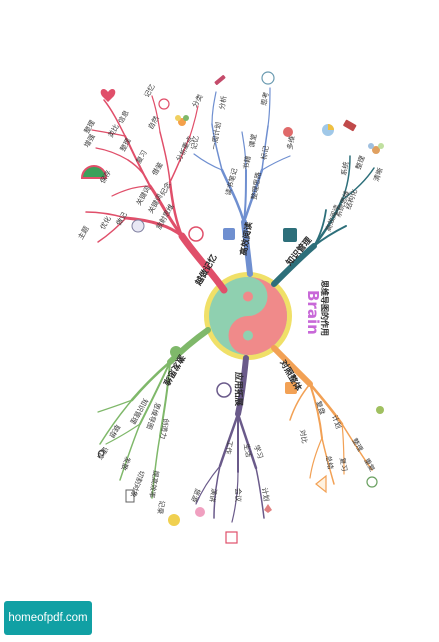 This screenshot has height=642, width=439. Describe the element at coordinates (265, 98) in the screenshot. I see `label: 思考` at that location.